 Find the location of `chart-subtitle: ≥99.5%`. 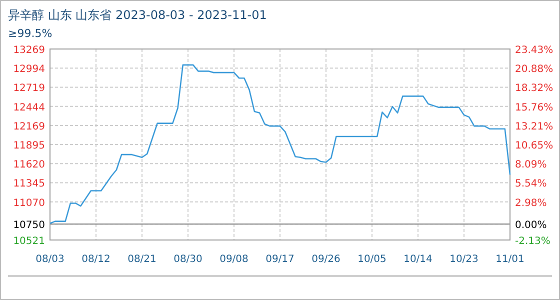

chart-subtitle: ≥99.5% is located at coordinates (30, 33).